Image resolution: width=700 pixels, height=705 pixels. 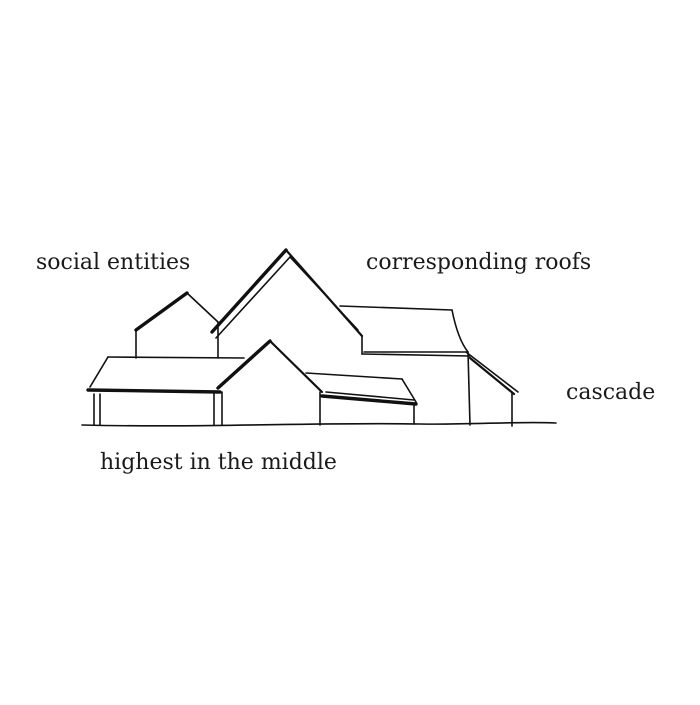 What do you see at coordinates (165, 391) in the screenshot?
I see `lower-left-roof` at bounding box center [165, 391].